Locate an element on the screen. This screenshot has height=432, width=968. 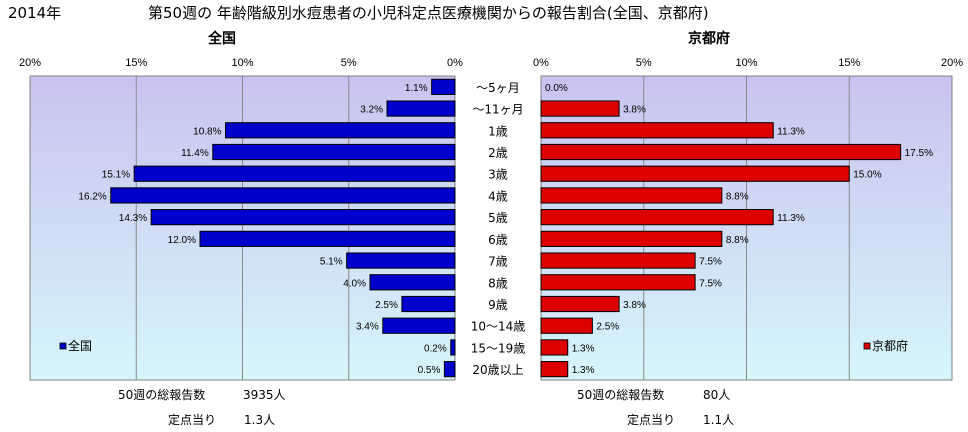
national-data-label: 15.1% is located at coordinates (116, 175).